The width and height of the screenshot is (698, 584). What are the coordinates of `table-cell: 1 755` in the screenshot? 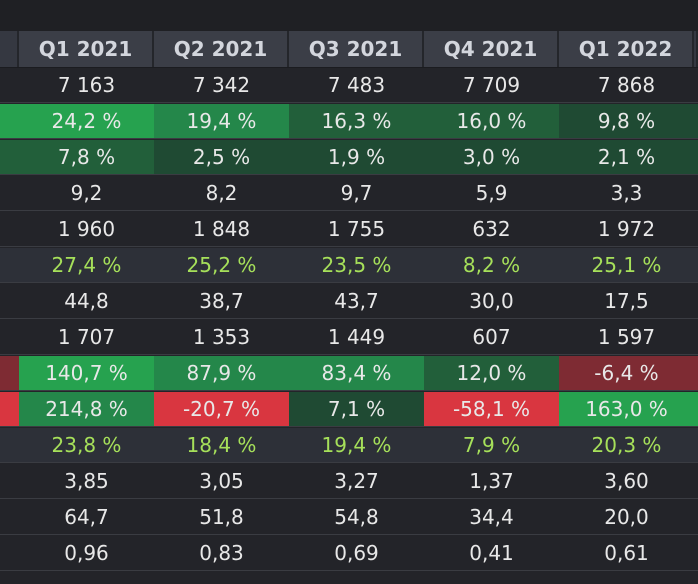 It's located at (356, 229).